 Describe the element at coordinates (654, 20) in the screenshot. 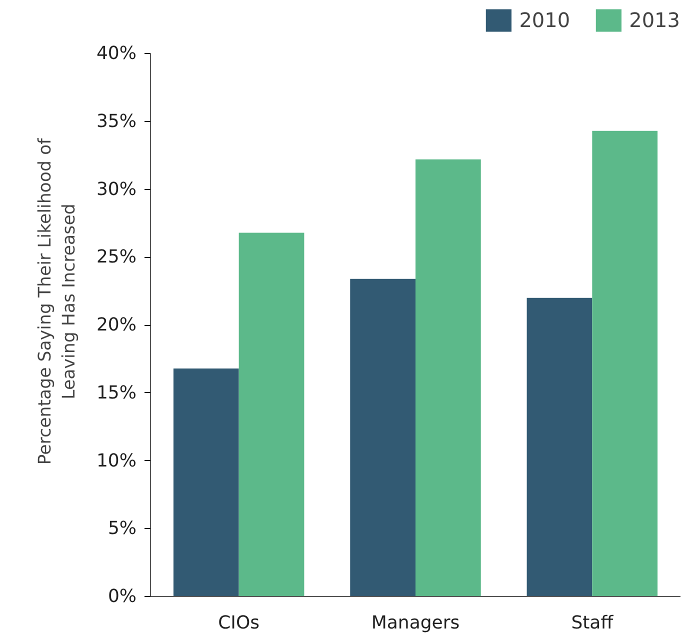

I see `legend-label: 2013` at that location.